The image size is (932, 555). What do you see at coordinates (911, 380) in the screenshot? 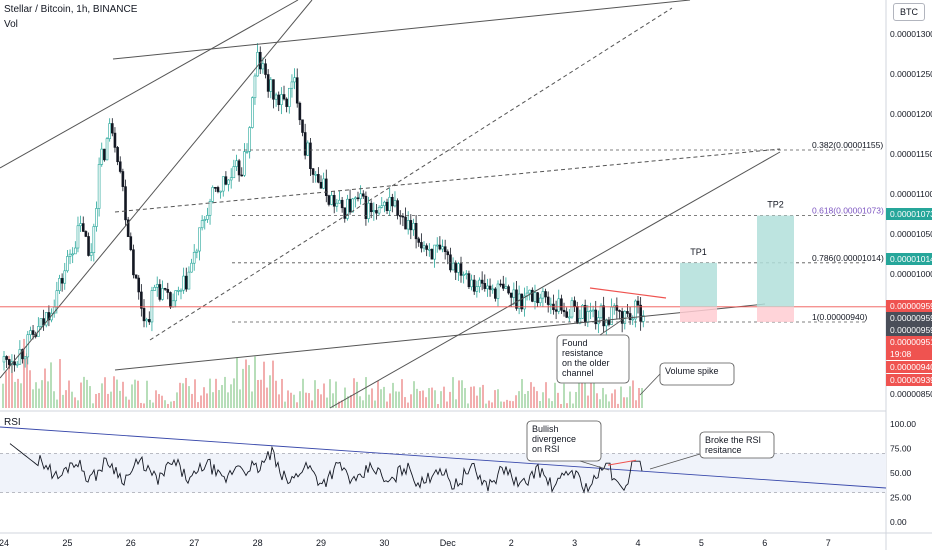
I see `price-scale-badge-label: 0.00000939` at bounding box center [911, 380].